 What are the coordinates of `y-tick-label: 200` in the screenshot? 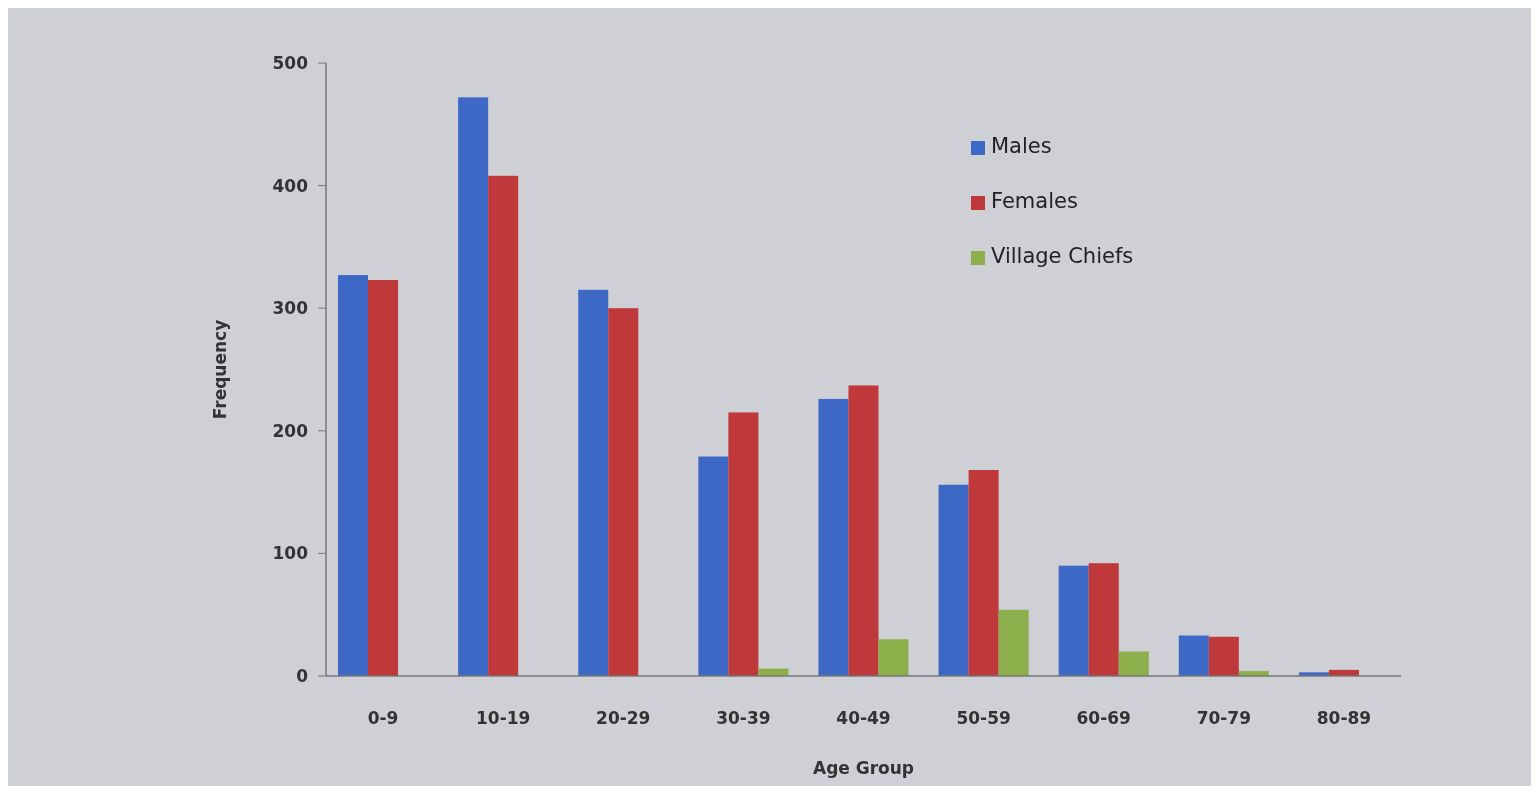 It's located at (290, 430).